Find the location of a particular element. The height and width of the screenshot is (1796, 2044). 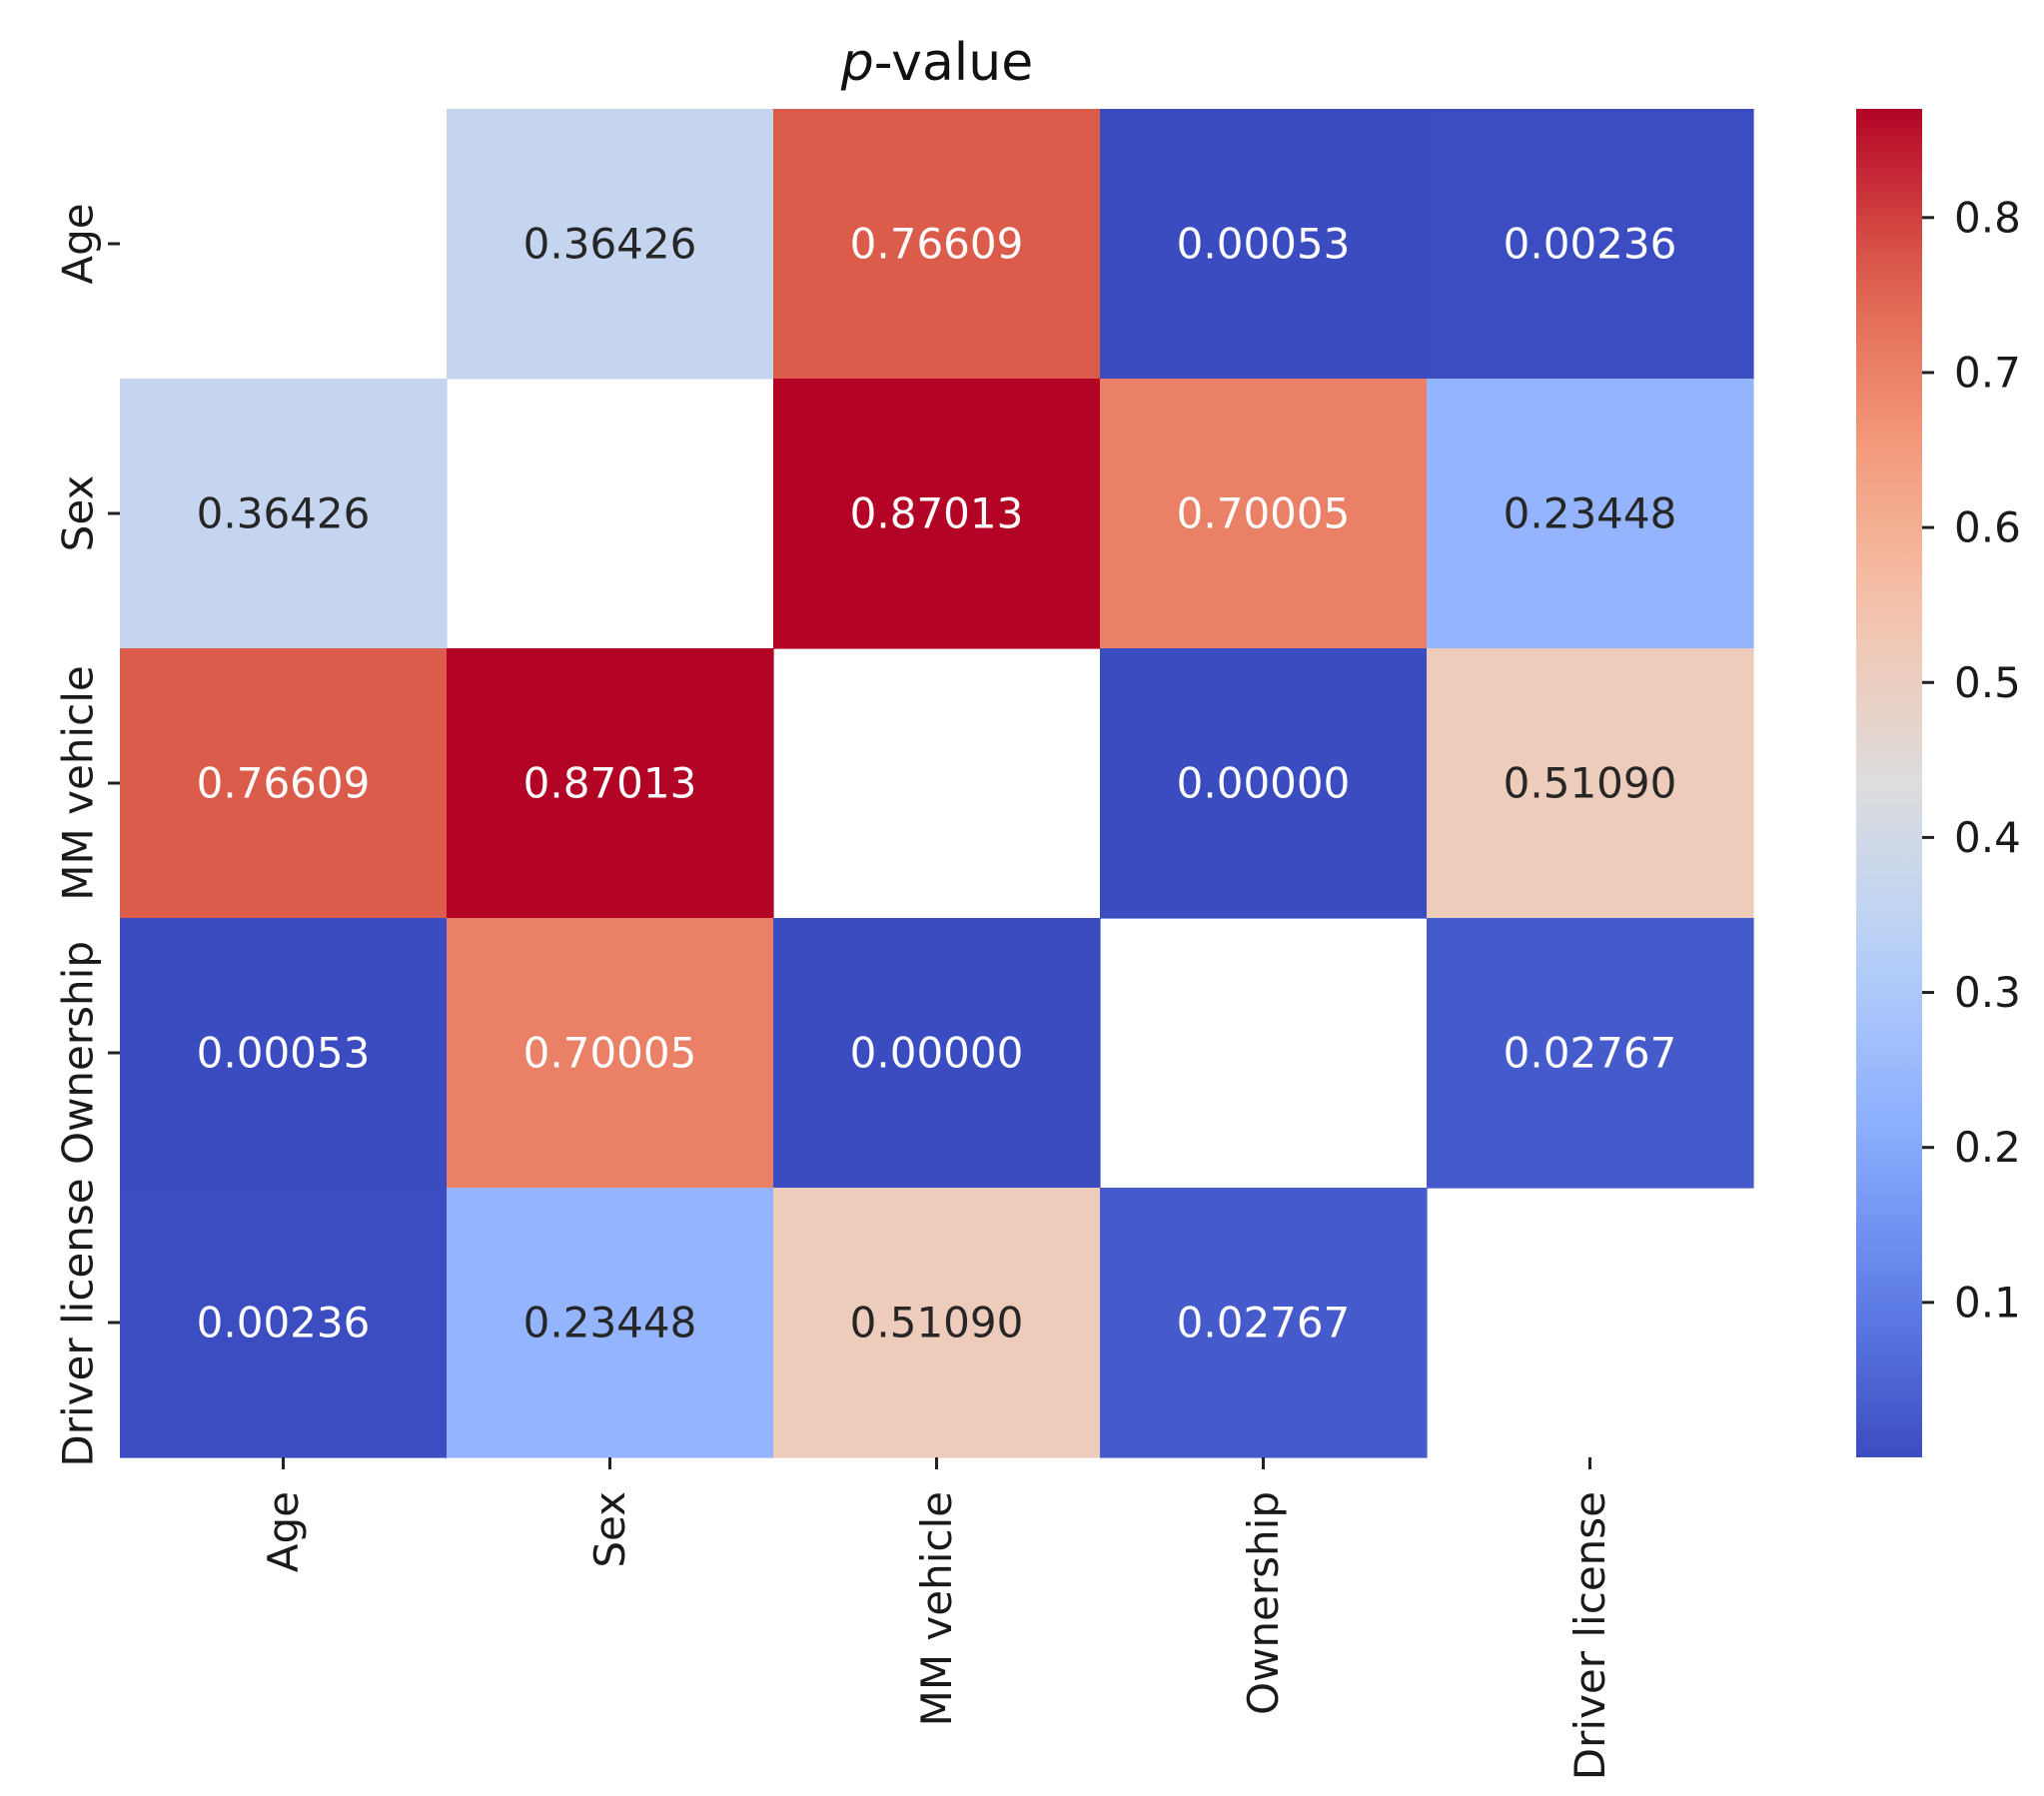

cell-label-0-1: 0.36426 is located at coordinates (610, 244).